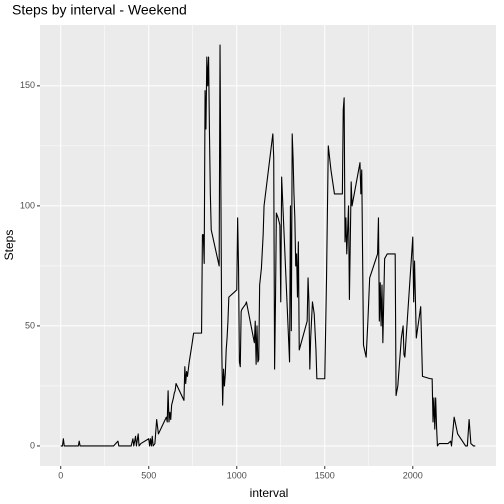  What do you see at coordinates (32, 445) in the screenshot?
I see `y-tick-label: 0` at bounding box center [32, 445].